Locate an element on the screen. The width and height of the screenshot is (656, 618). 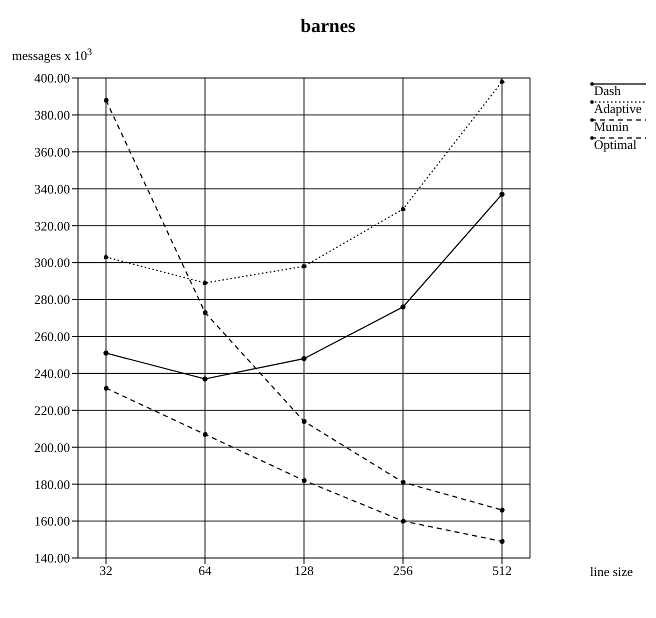
x-tick-label: 64 is located at coordinates (205, 570).